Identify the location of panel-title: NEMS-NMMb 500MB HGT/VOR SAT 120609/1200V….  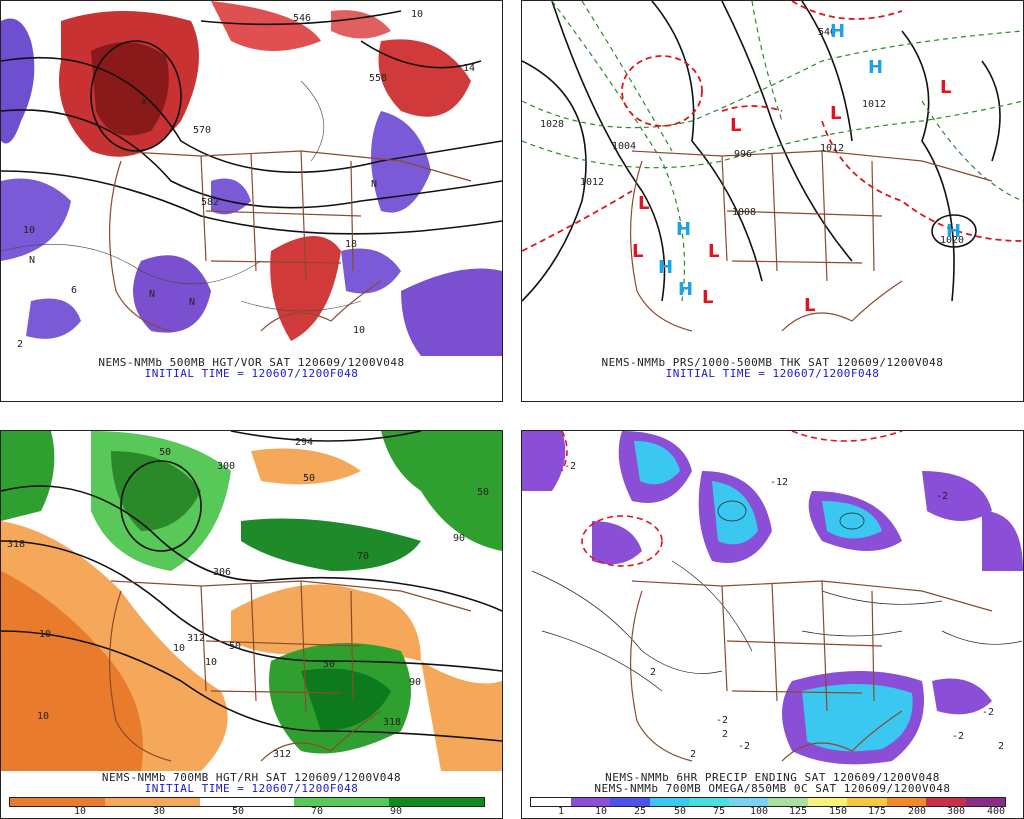
(251, 362).